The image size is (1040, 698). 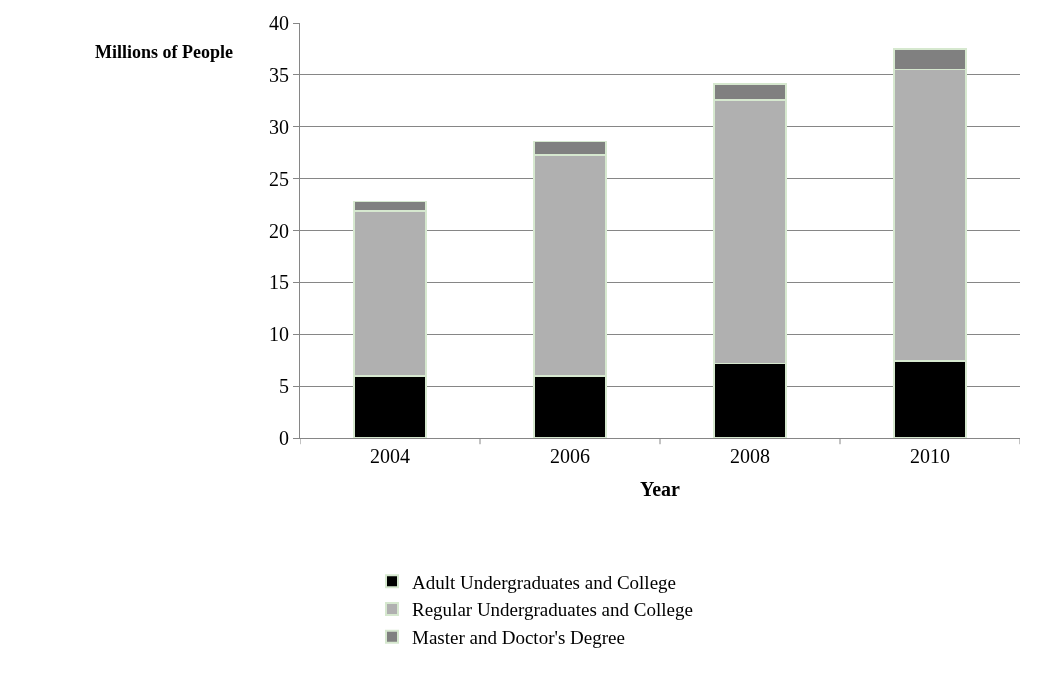 What do you see at coordinates (544, 582) in the screenshot?
I see `legend-label: Adult Undergraduates and College` at bounding box center [544, 582].